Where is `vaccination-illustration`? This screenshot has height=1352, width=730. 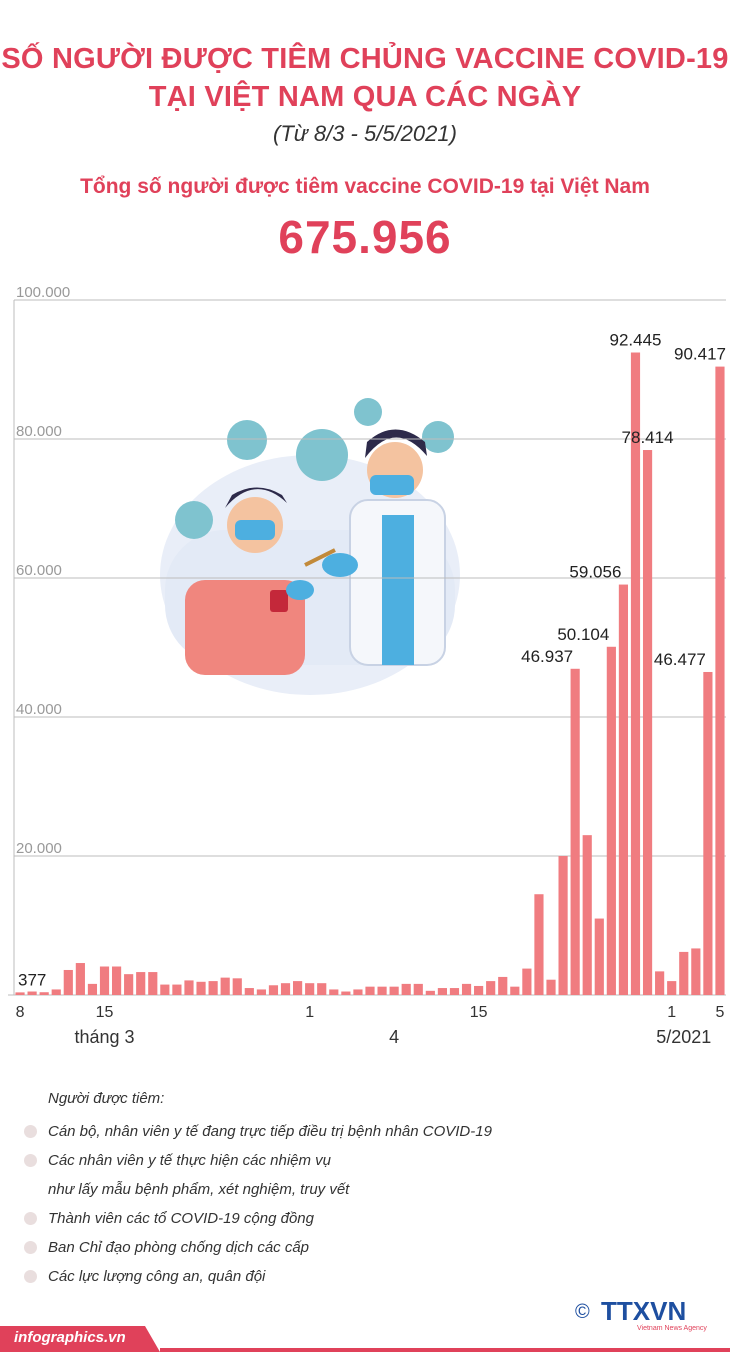 vaccination-illustration is located at coordinates (310, 546).